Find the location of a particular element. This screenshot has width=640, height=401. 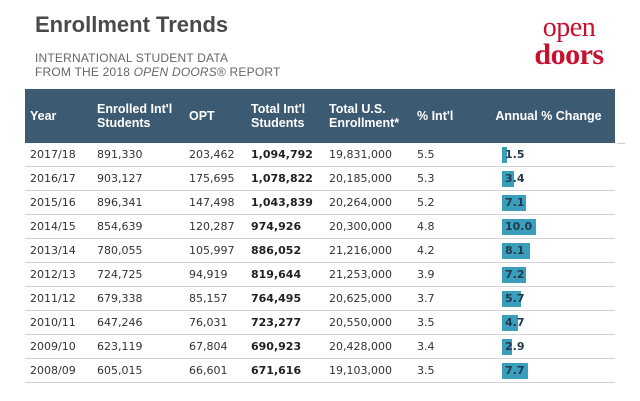

table-cell: 1,094,792 is located at coordinates (285, 155).